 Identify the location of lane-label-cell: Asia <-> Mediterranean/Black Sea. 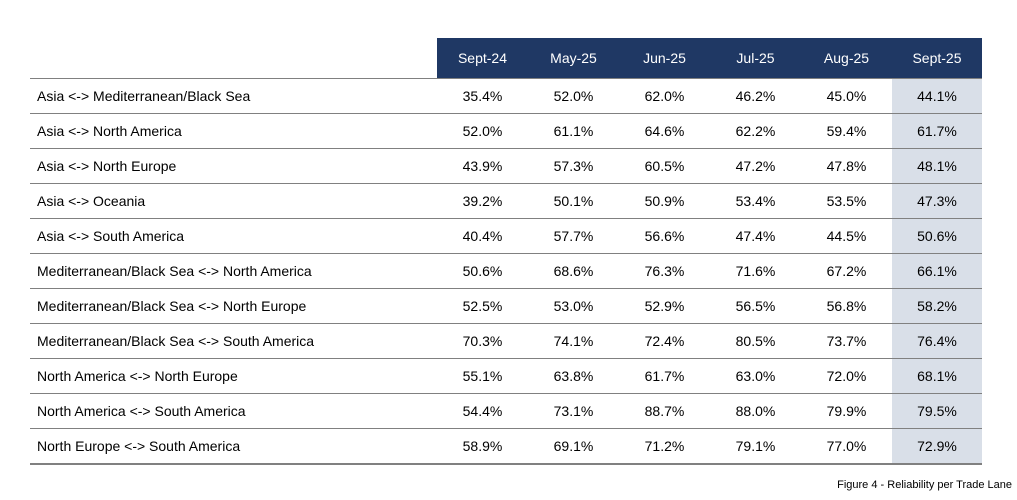
(144, 96).